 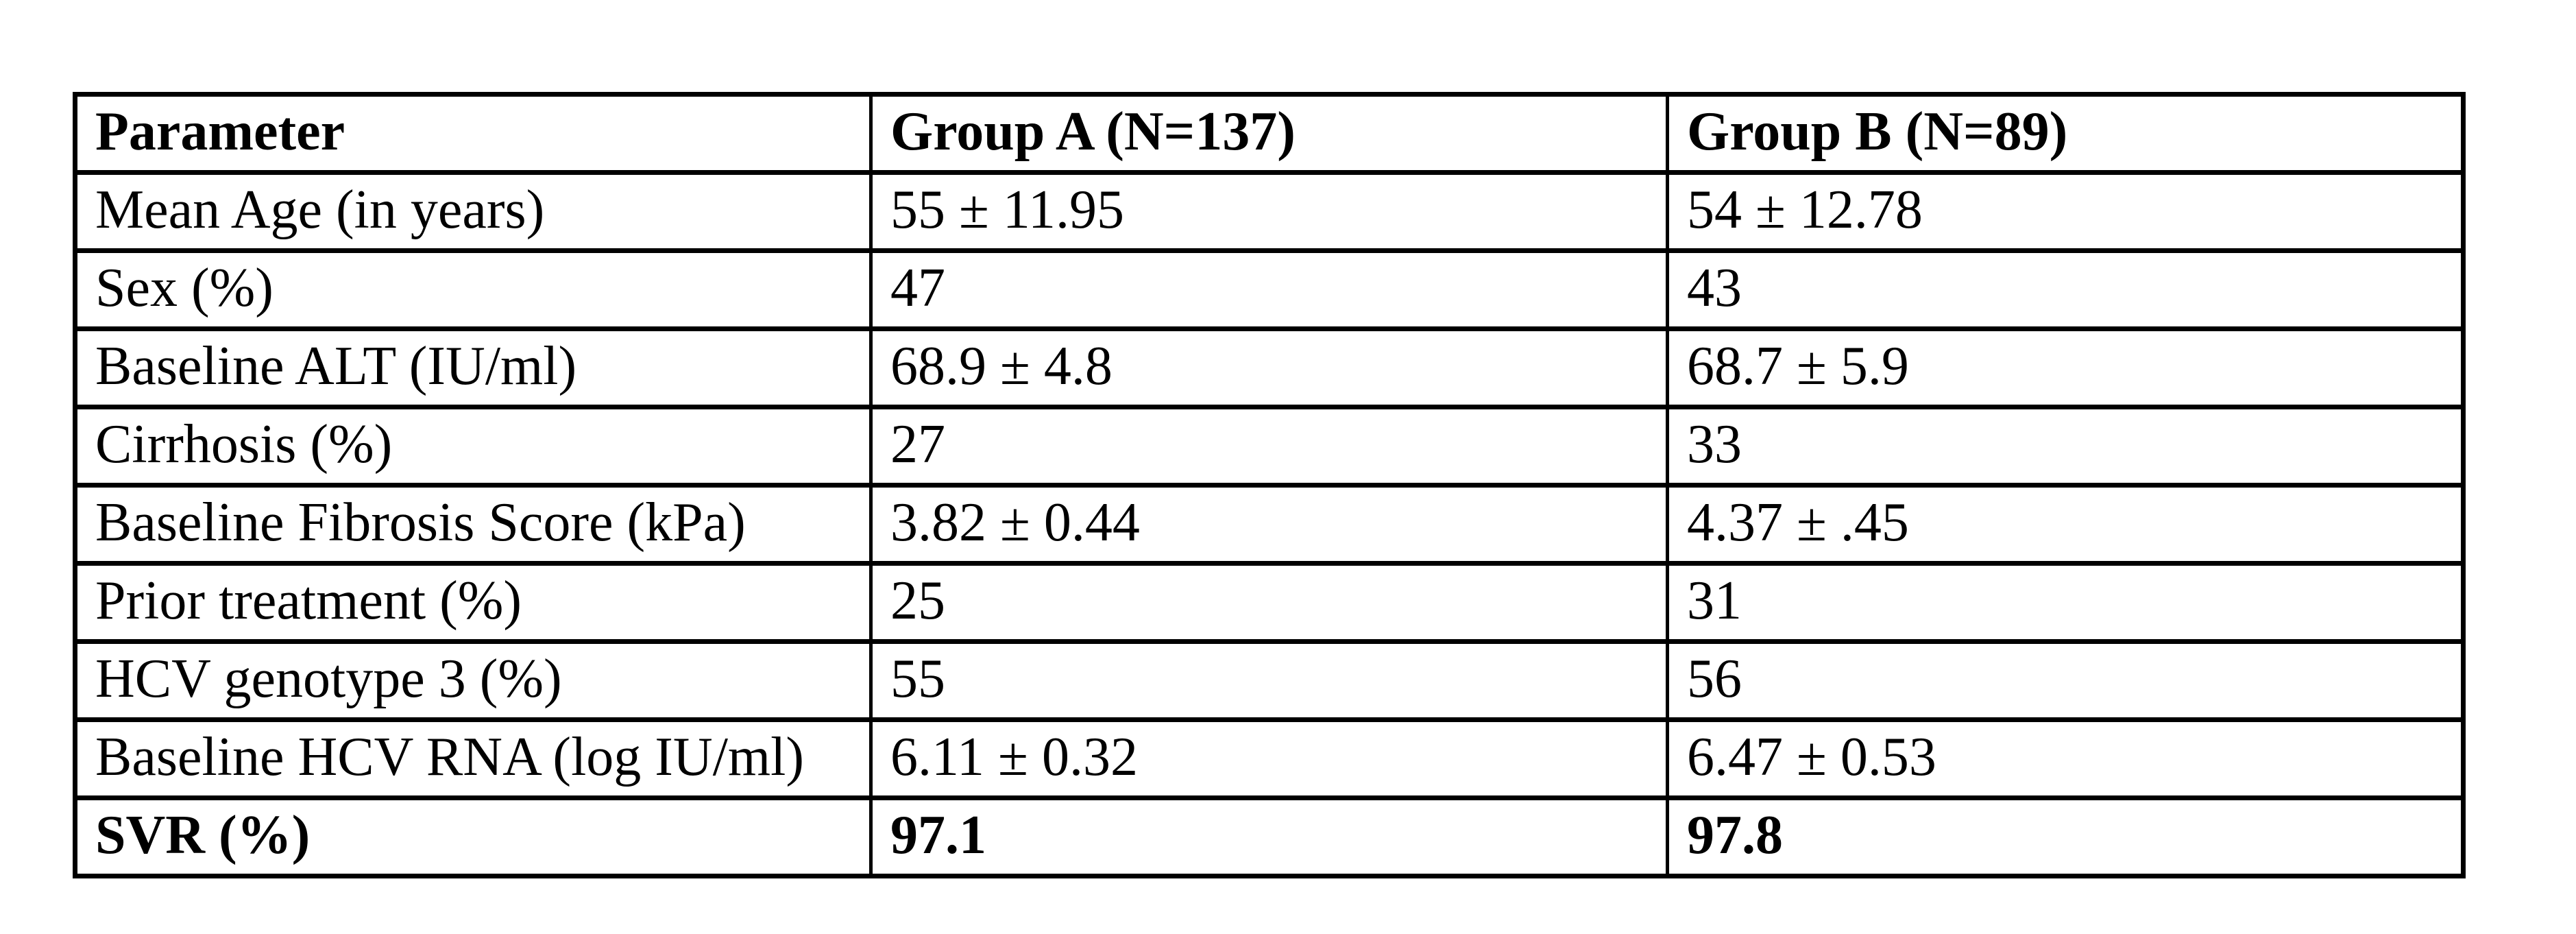 I want to click on cell-group-a: 47, so click(x=1269, y=289).